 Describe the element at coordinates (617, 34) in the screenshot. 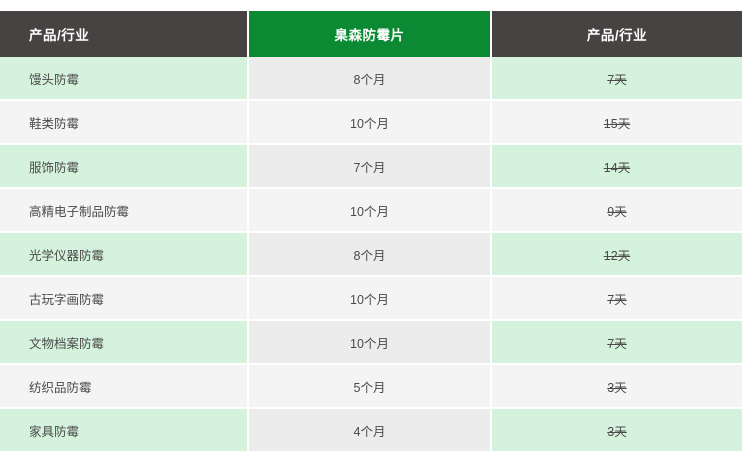

I see `column-header-product-compare: 产品/行业` at that location.